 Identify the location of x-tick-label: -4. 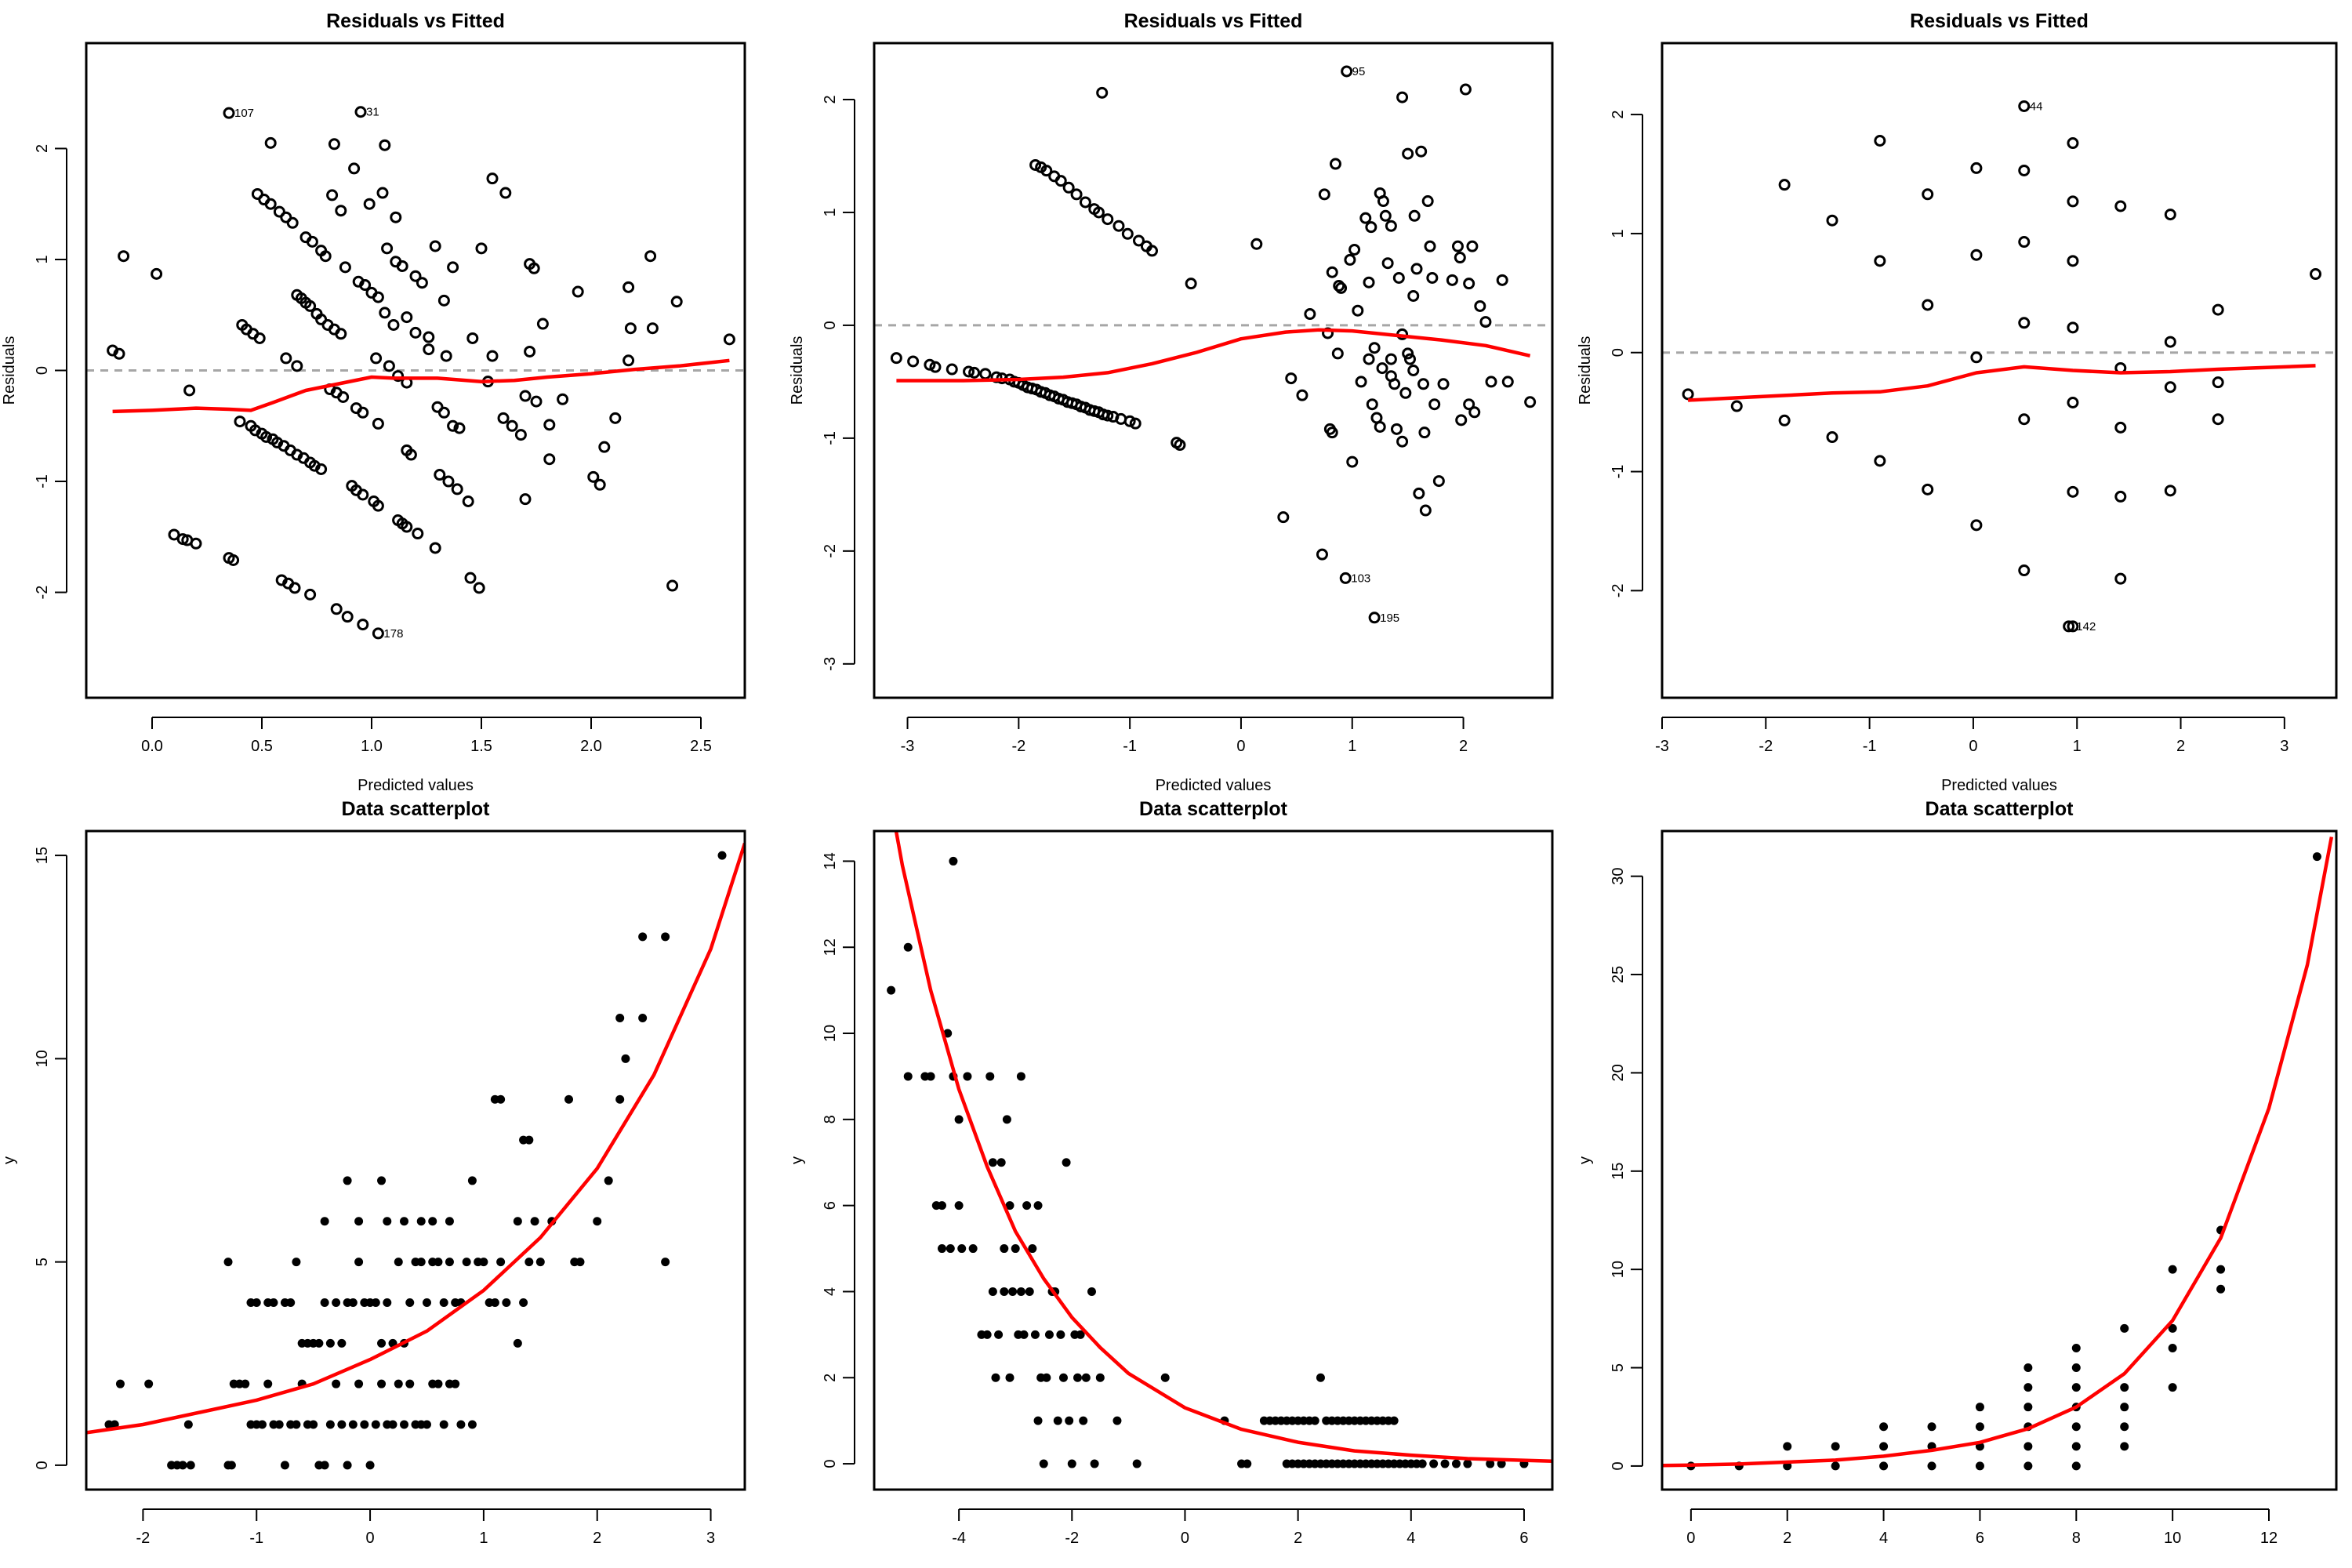
(959, 1538).